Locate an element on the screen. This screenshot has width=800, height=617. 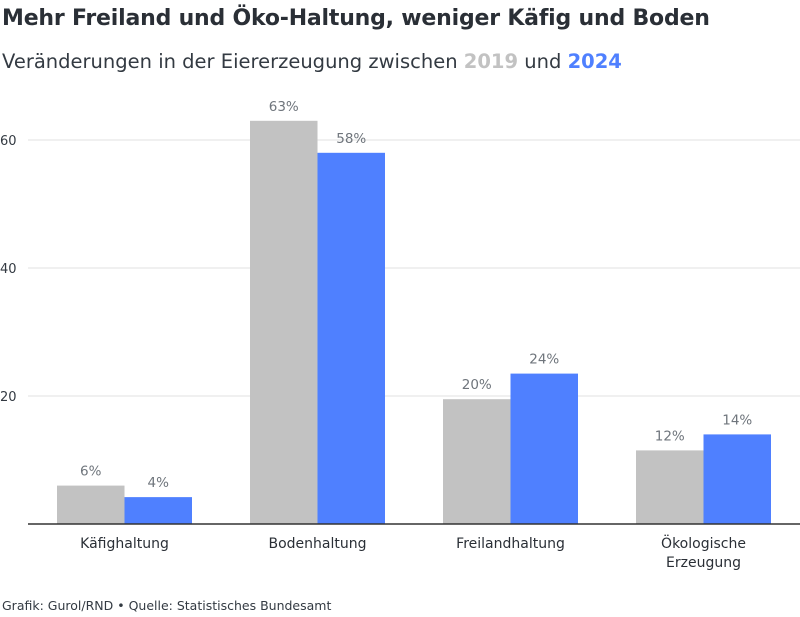
data-label: 12% is located at coordinates (670, 436).